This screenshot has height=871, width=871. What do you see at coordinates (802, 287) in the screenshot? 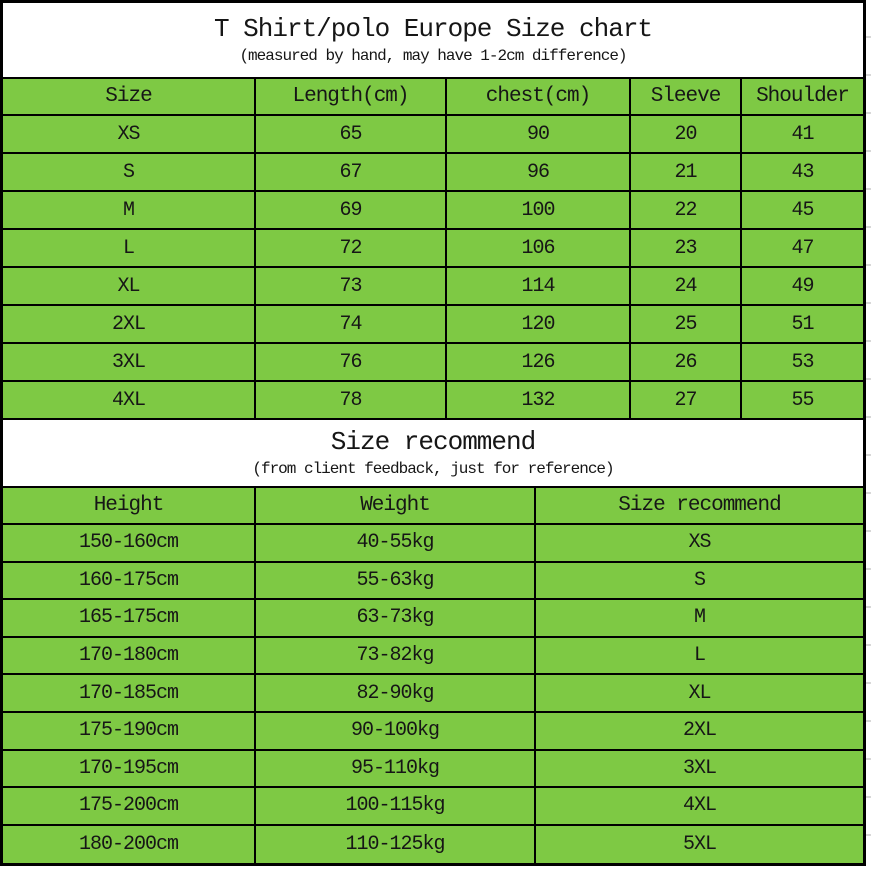
I see `table-cell: 49` at bounding box center [802, 287].